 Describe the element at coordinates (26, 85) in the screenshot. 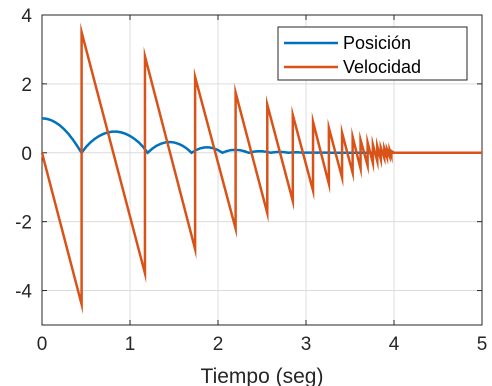

I see `y-tick-label: 2` at that location.